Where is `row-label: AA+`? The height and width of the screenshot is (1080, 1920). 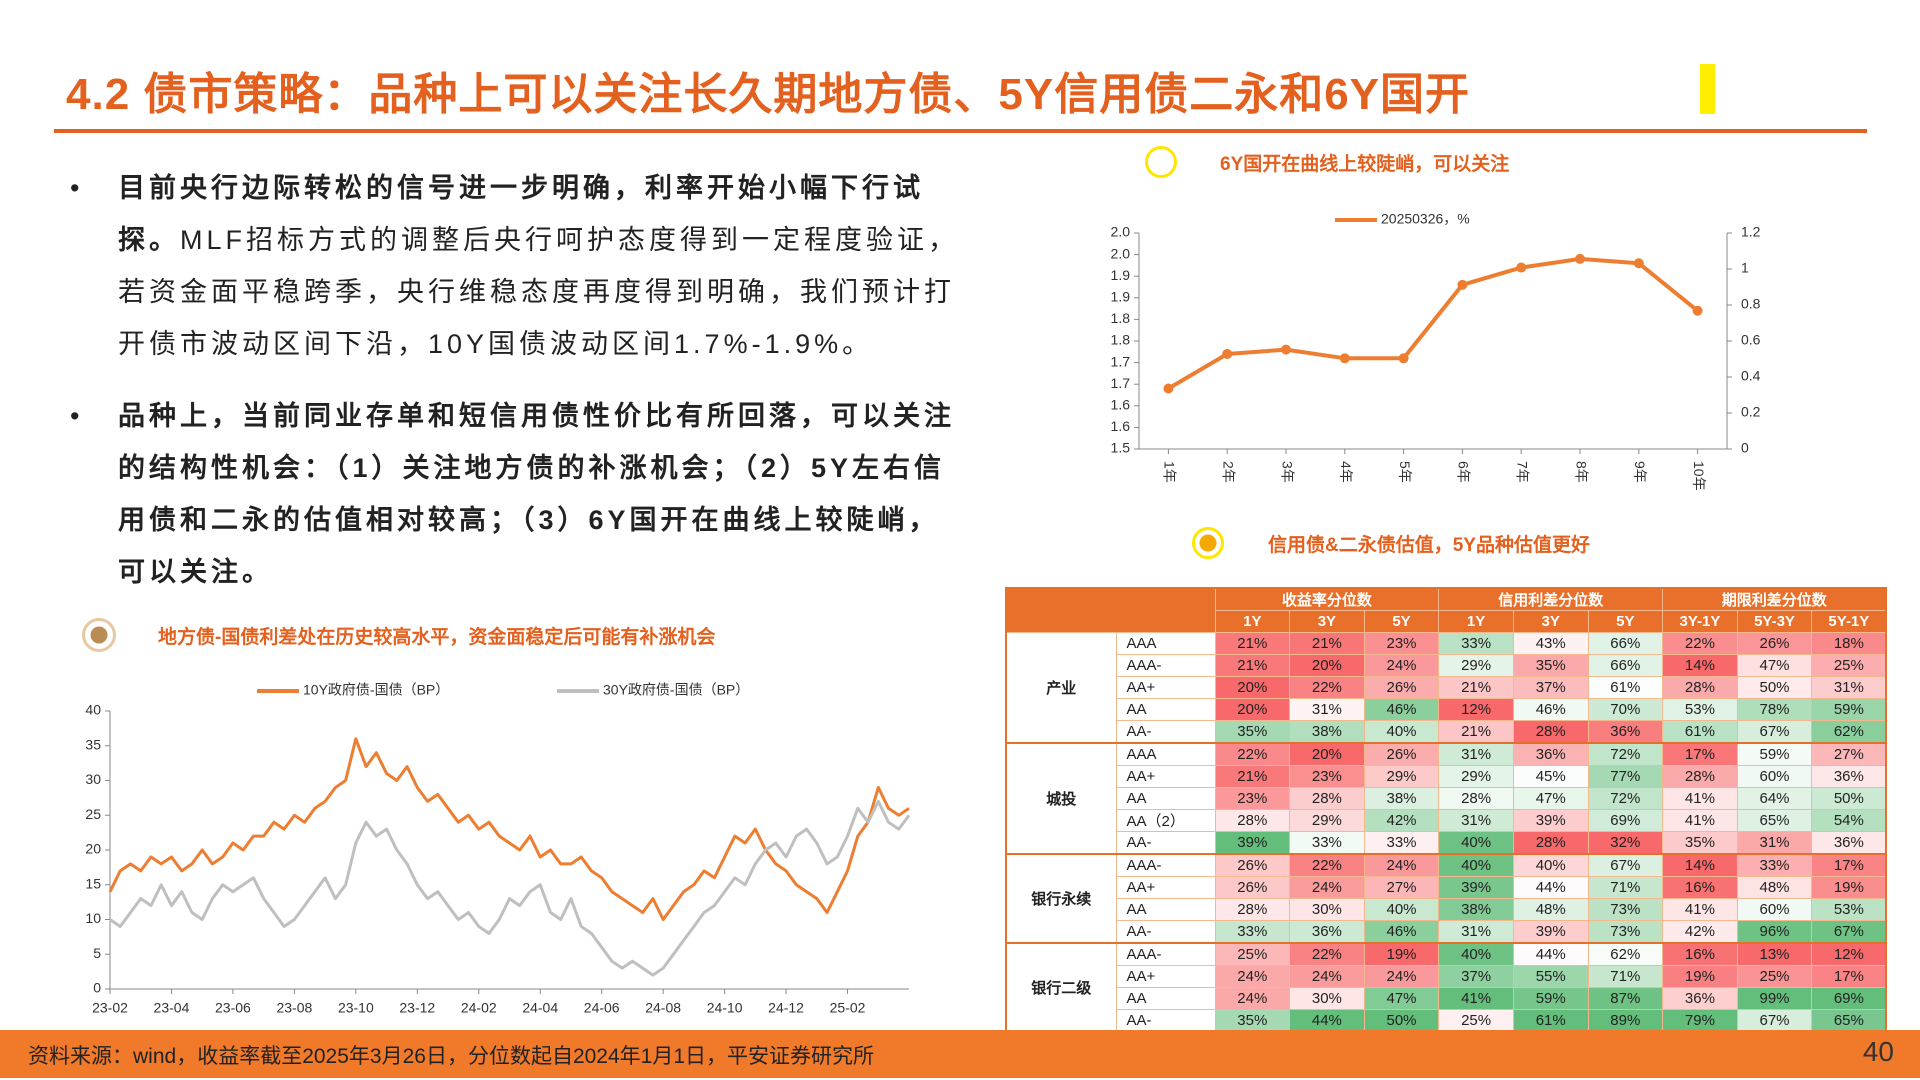 row-label: AA+ is located at coordinates (1165, 976).